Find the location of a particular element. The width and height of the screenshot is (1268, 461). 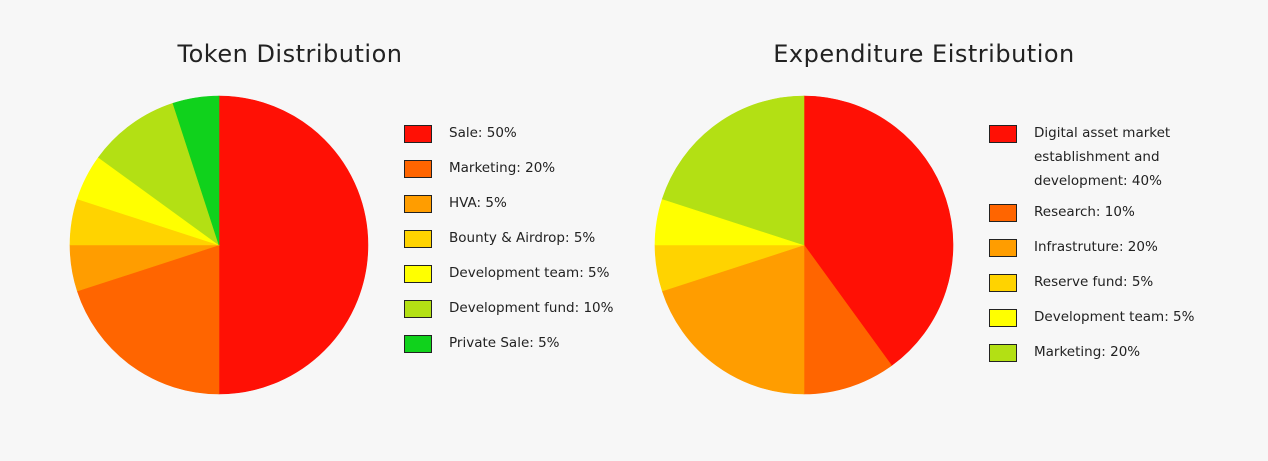

legend-item: HVA: 5% is located at coordinates (516, 204).